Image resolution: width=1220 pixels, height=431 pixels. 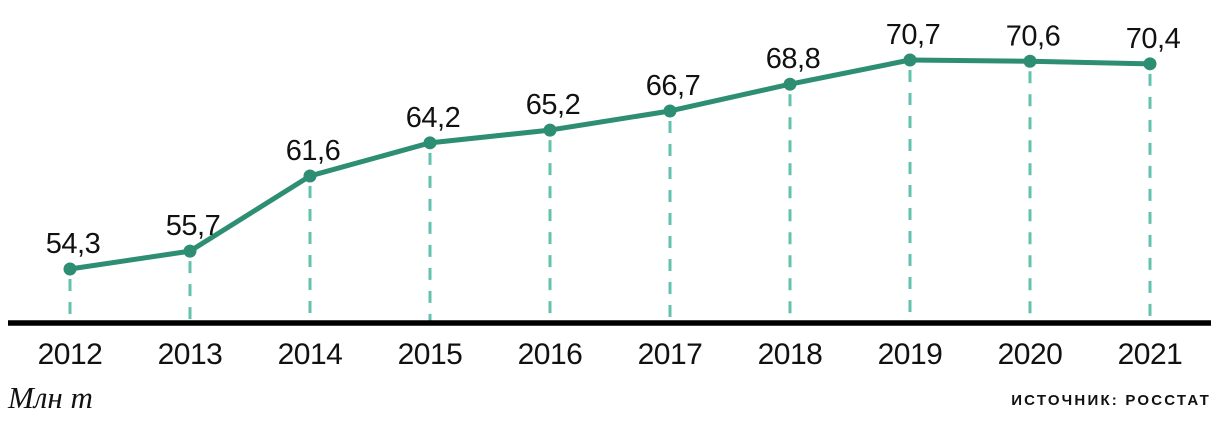 I want to click on x-tick-label: 2020, so click(x=1030, y=354).